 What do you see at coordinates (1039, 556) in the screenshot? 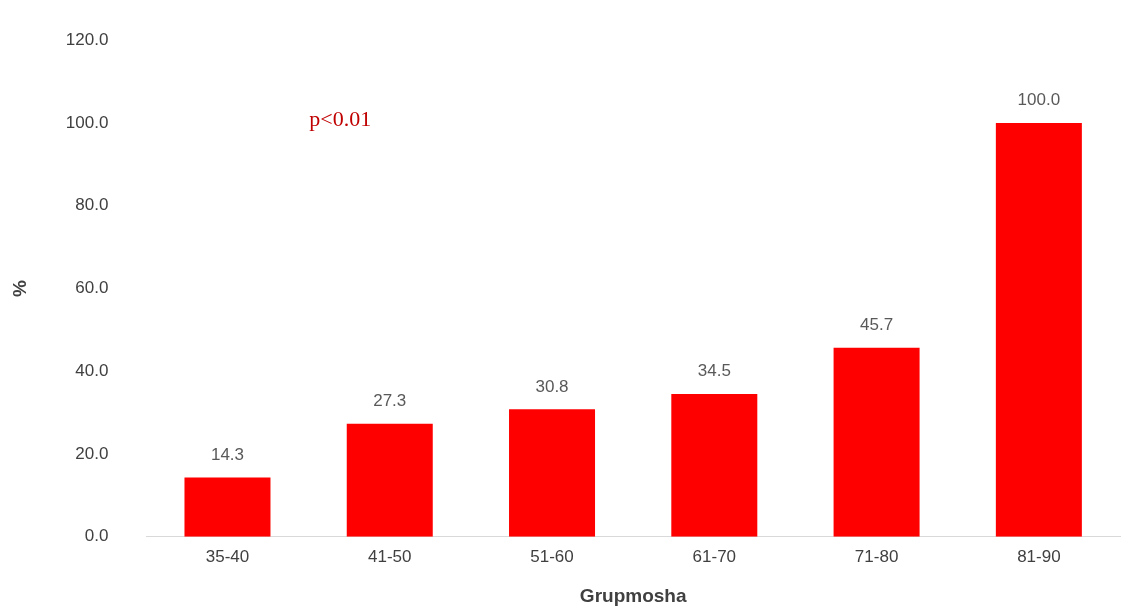
I see `x-tick-label: 81-90` at bounding box center [1039, 556].